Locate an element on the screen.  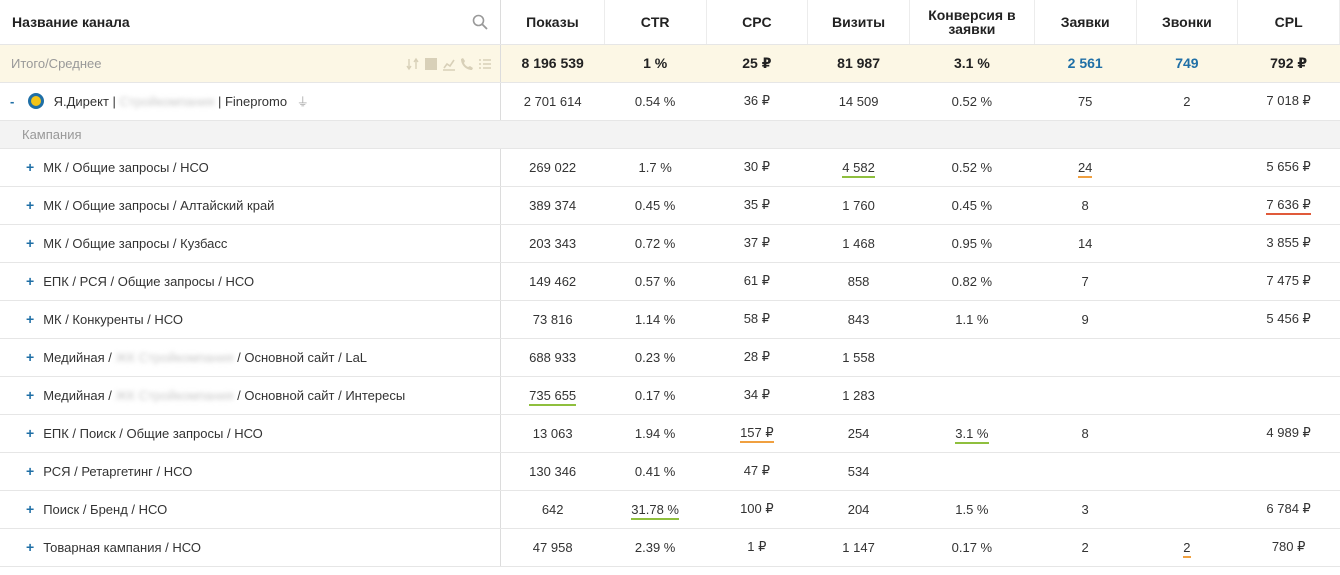
search-icon is located at coordinates (480, 22).